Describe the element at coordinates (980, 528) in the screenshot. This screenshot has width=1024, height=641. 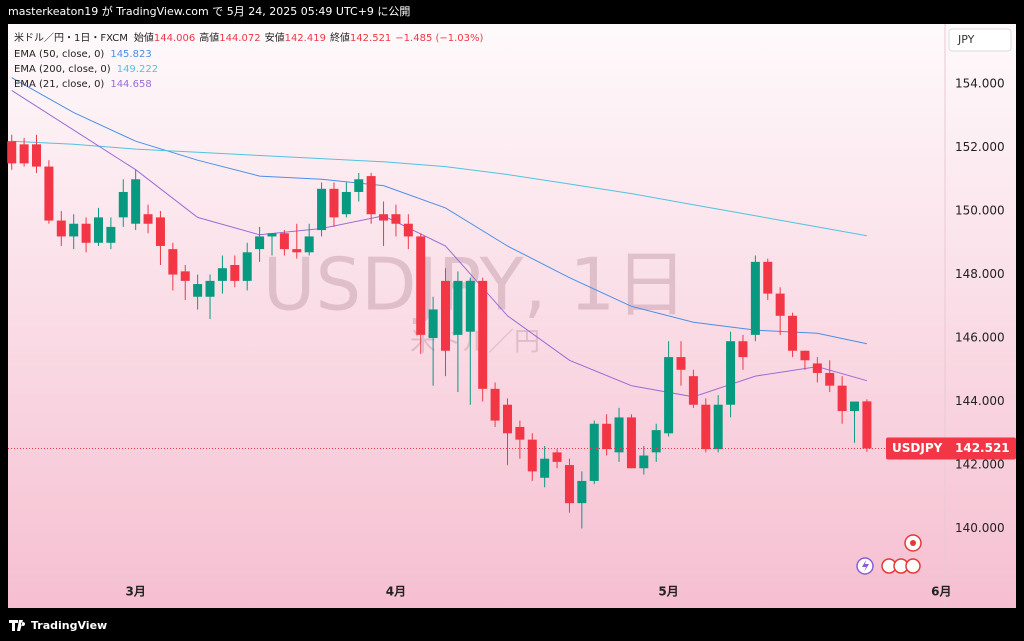
I see `y-tick-label: 140.000` at that location.